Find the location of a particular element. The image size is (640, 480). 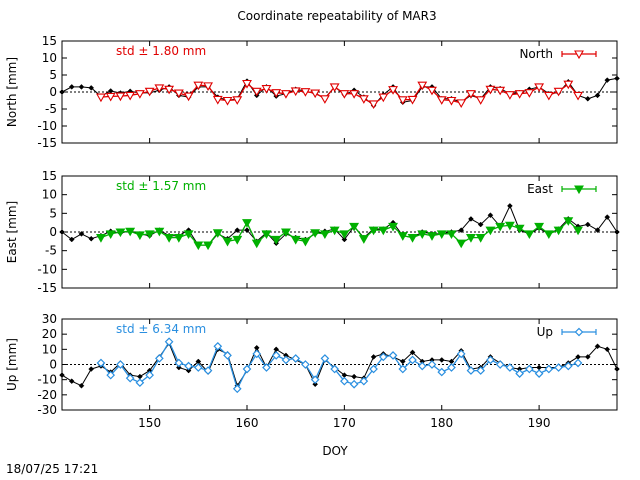

x-tick-label: 180 is located at coordinates (441, 423).